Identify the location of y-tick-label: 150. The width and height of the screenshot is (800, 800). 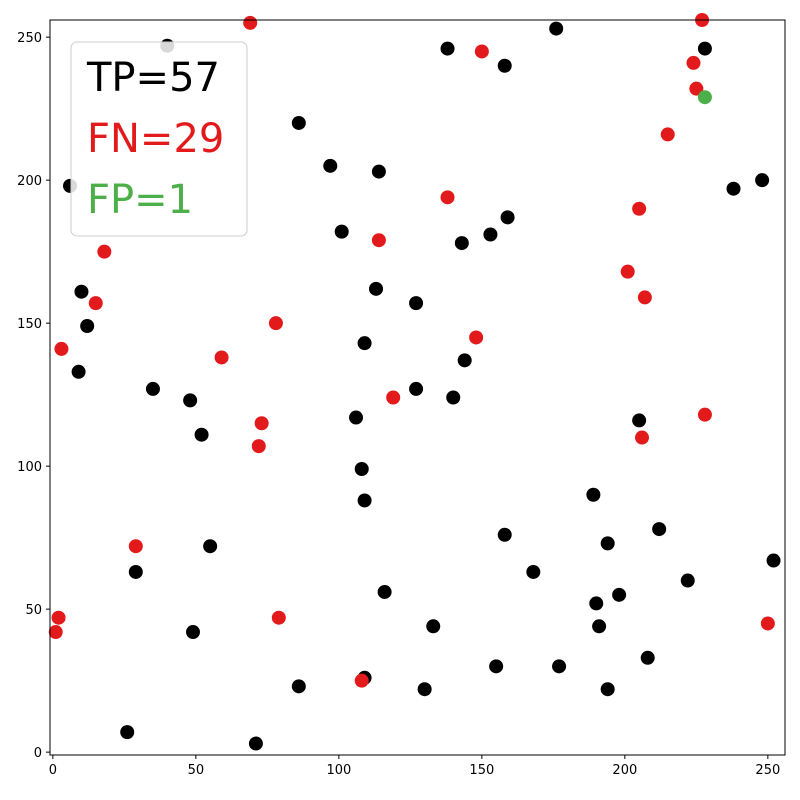
(29, 324).